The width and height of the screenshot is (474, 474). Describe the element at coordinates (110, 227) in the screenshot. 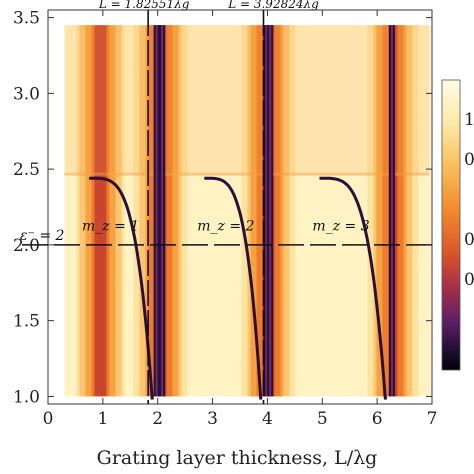

I see `mode-label-1: m_z = 1` at that location.